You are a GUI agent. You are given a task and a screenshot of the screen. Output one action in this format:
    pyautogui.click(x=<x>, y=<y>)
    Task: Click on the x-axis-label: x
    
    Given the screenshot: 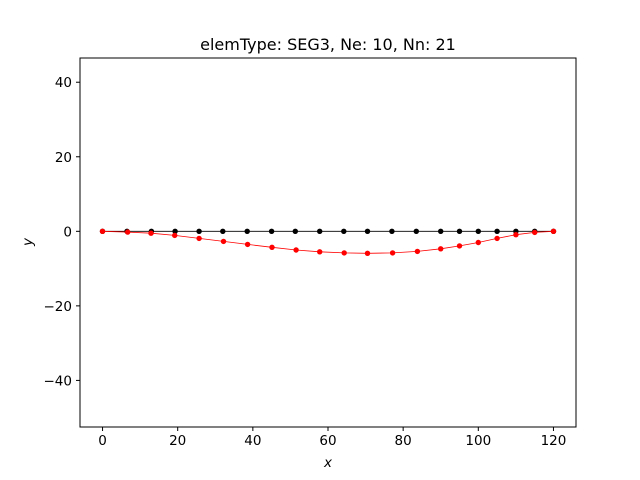 What is the action you would take?
    pyautogui.click(x=328, y=463)
    